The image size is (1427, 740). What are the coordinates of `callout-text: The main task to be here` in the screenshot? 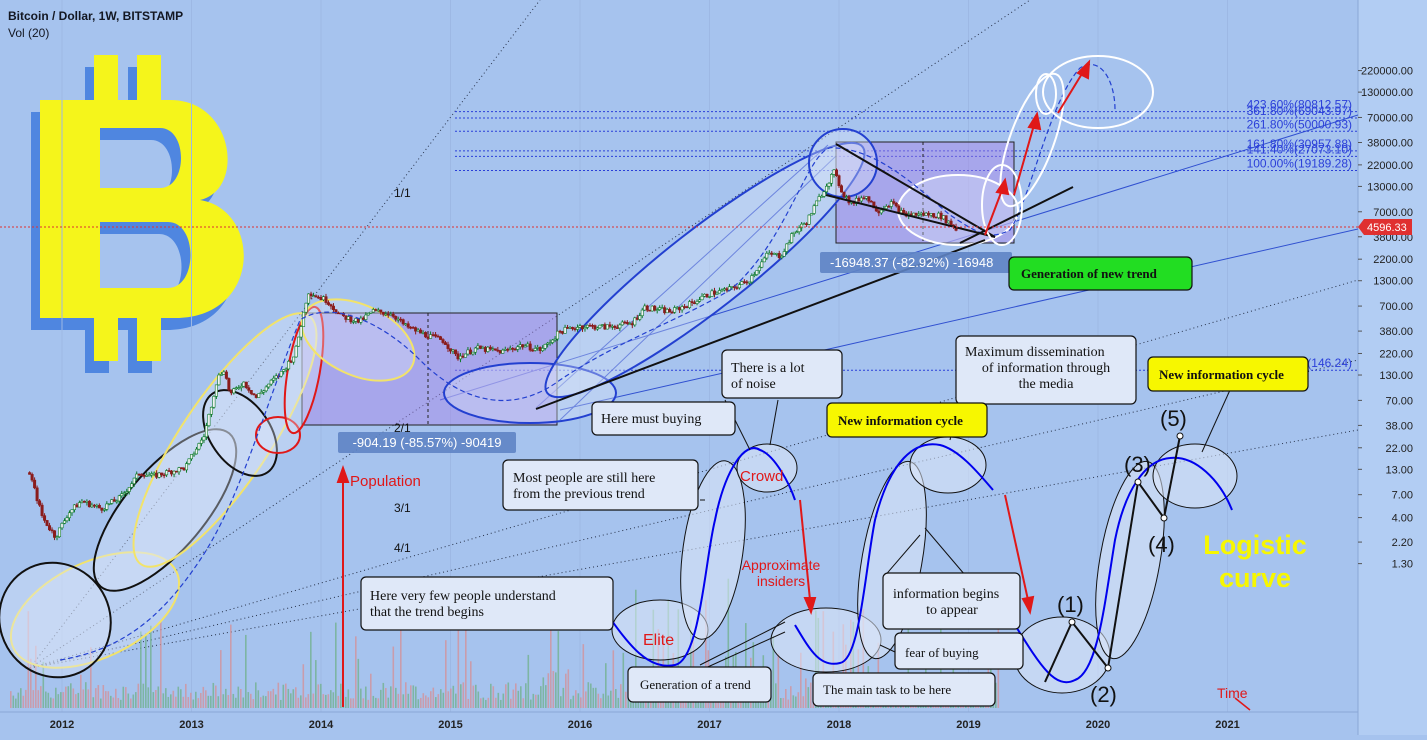 It's located at (887, 689).